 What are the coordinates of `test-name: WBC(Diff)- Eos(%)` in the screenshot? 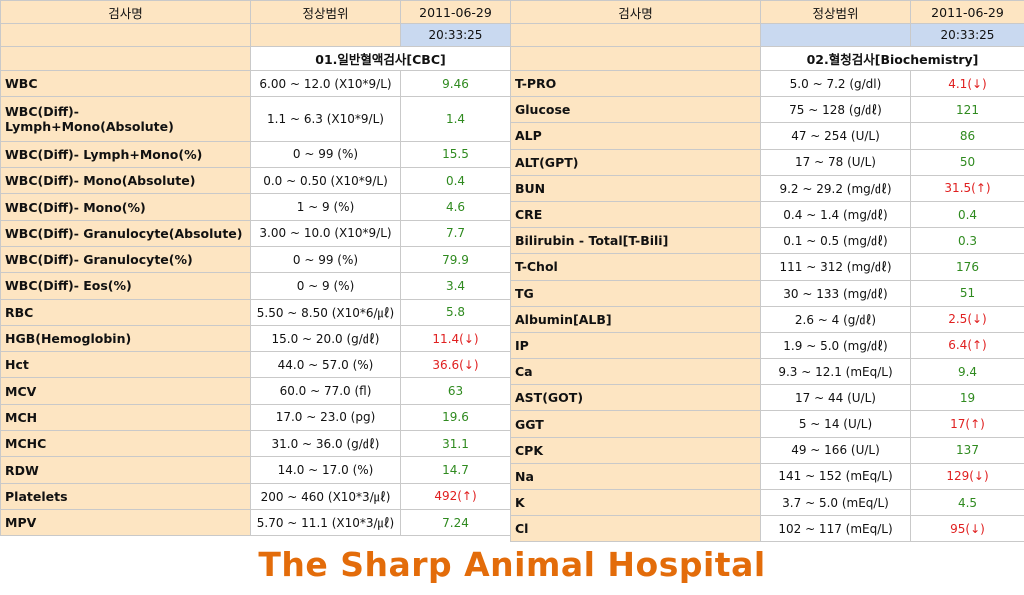 It's located at (125, 286).